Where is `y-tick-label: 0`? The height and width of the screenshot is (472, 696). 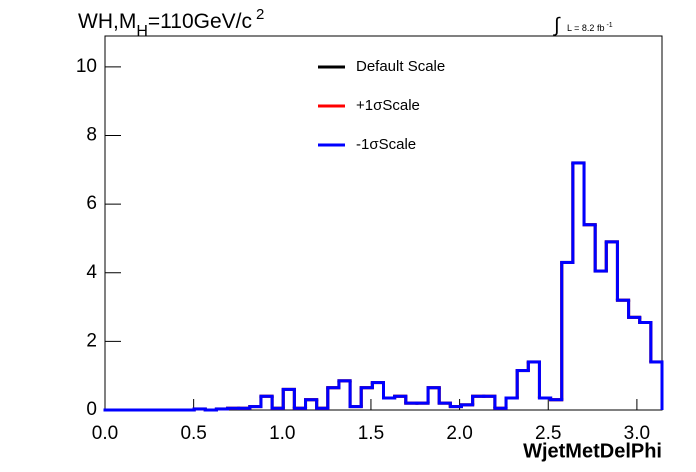 y-tick-label: 0 is located at coordinates (91, 409).